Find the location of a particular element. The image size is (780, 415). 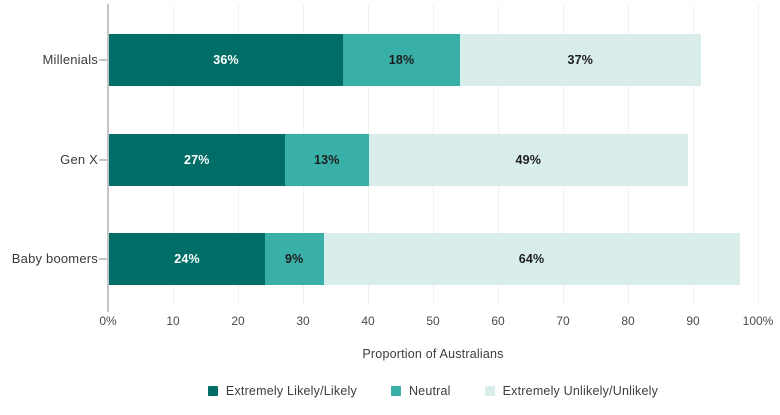

bar-segment: 13% is located at coordinates (326, 159).